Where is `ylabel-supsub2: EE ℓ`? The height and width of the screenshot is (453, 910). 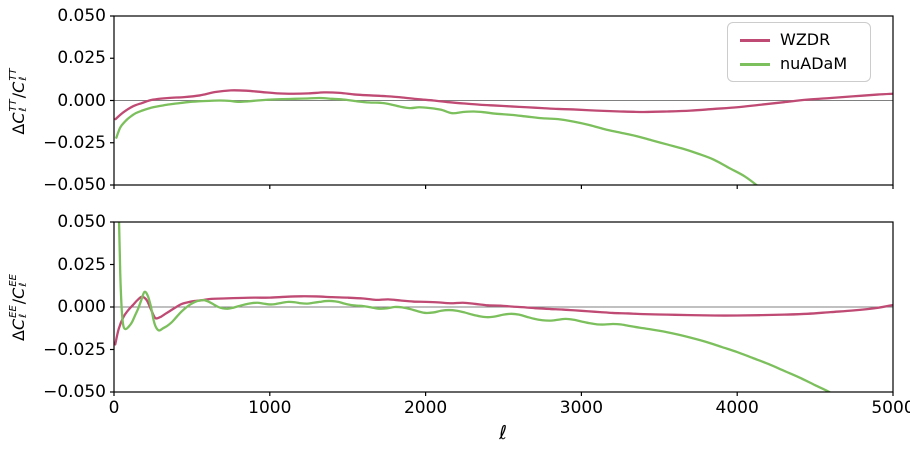 ylabel-supsub2: EE ℓ is located at coordinates (18, 280).